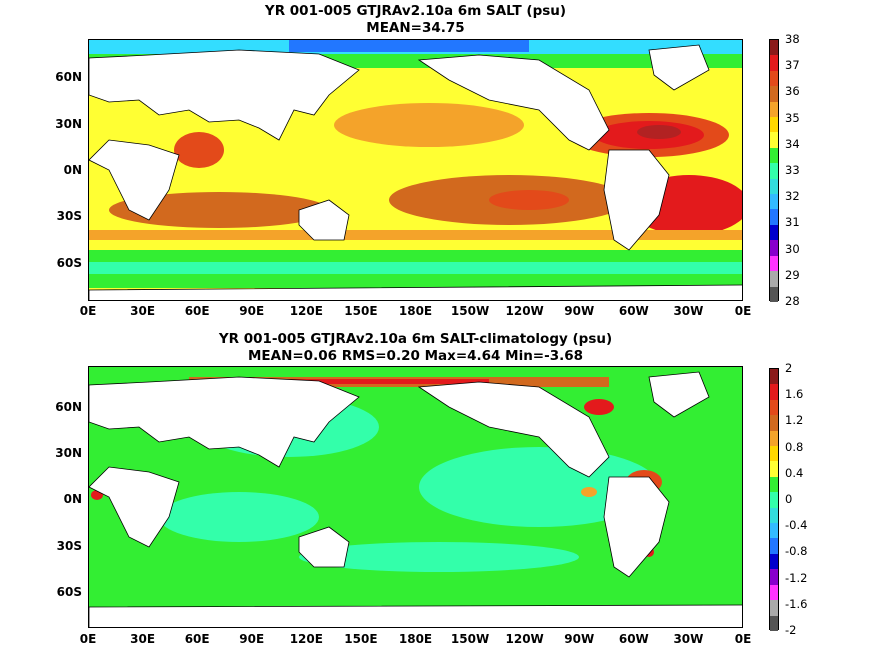  Describe the element at coordinates (579, 311) in the screenshot. I see `panel1-lon-label: 90W` at that location.